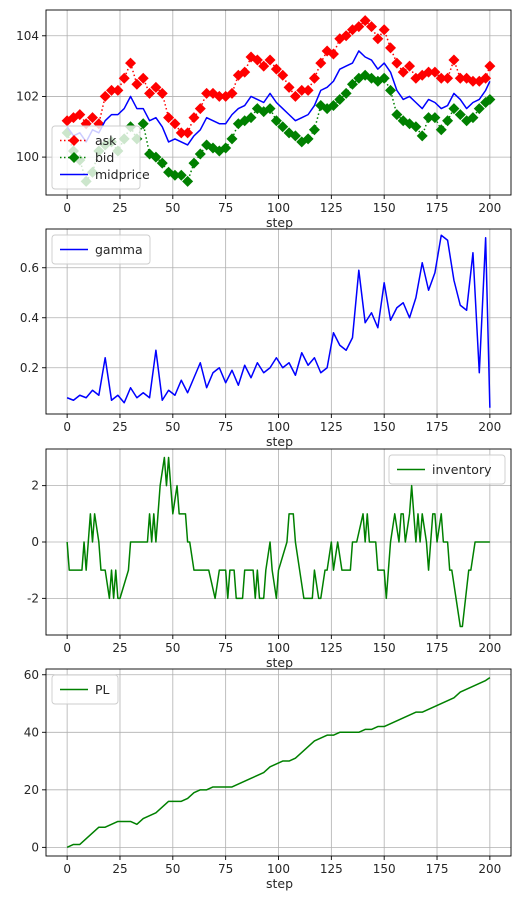 The image size is (521, 910). What do you see at coordinates (462, 469) in the screenshot?
I see `legend-label-inventory: inventory` at bounding box center [462, 469].